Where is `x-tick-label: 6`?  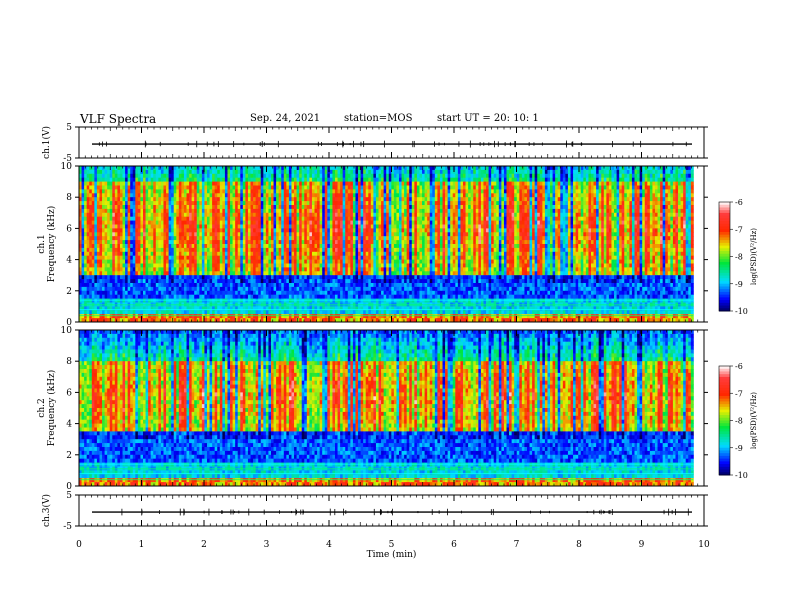
x-tick-label: 6 is located at coordinates (454, 545).